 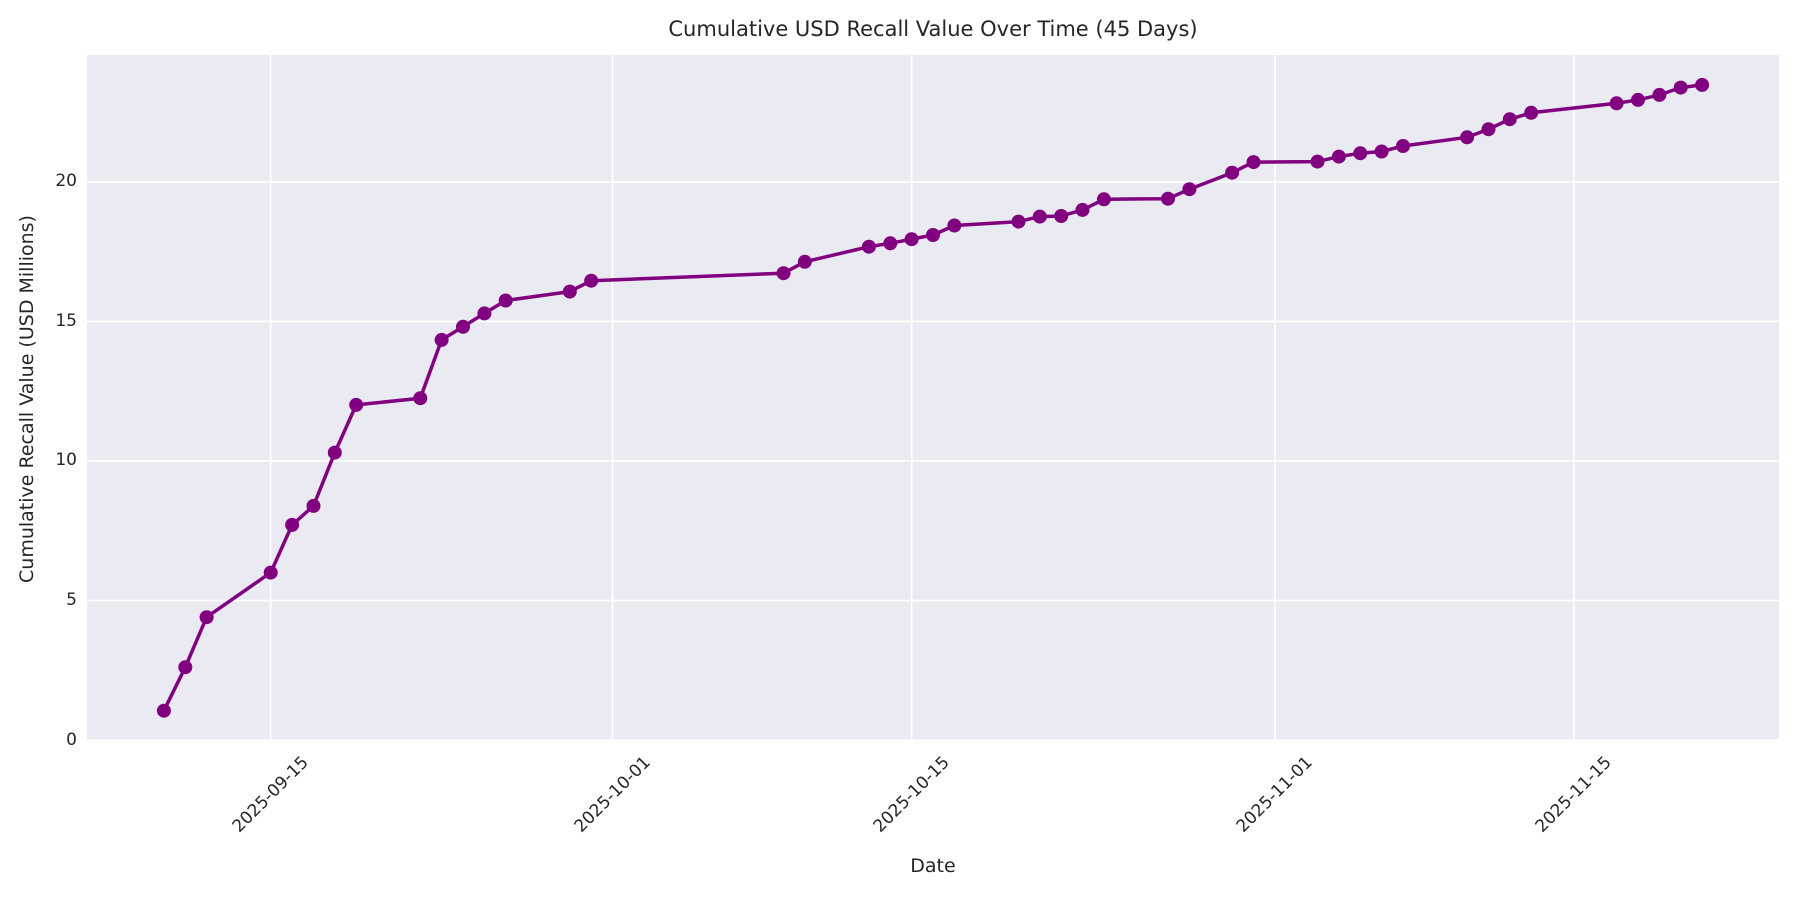 I want to click on y-tick-label: 10, so click(x=66, y=460).